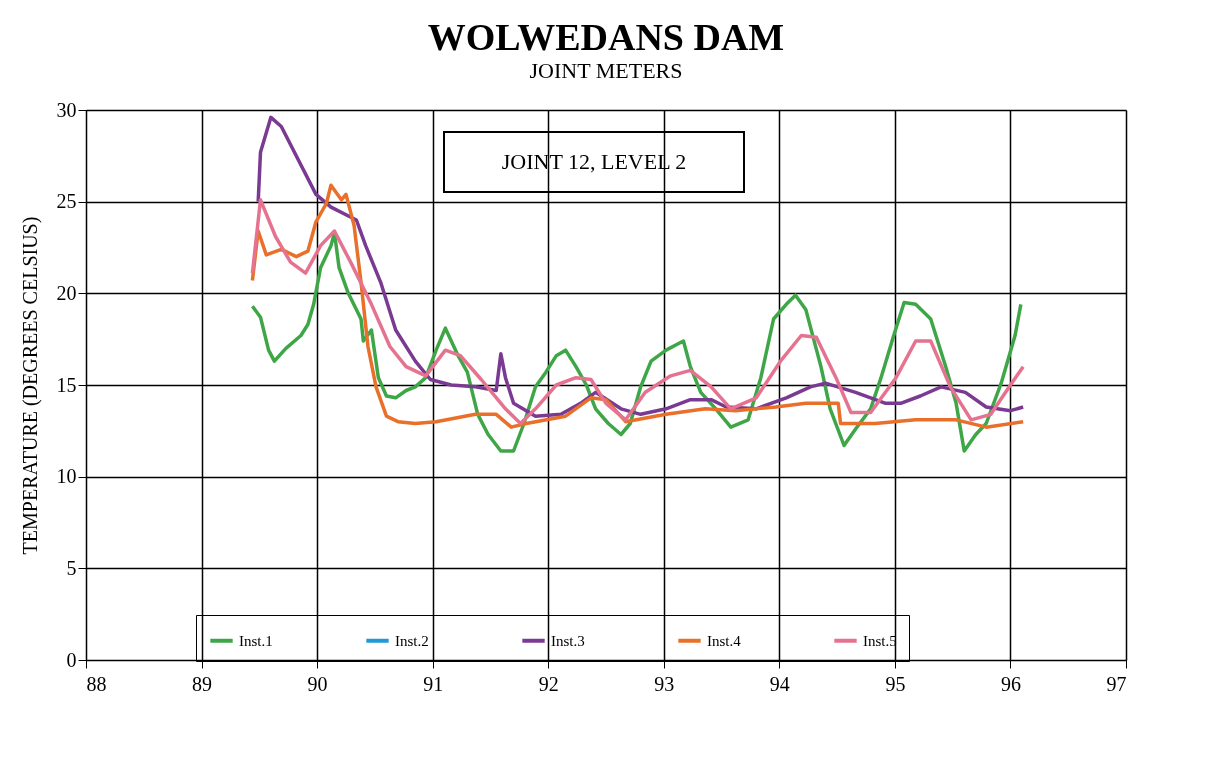  I want to click on legend-label: Inst.3, so click(568, 640).